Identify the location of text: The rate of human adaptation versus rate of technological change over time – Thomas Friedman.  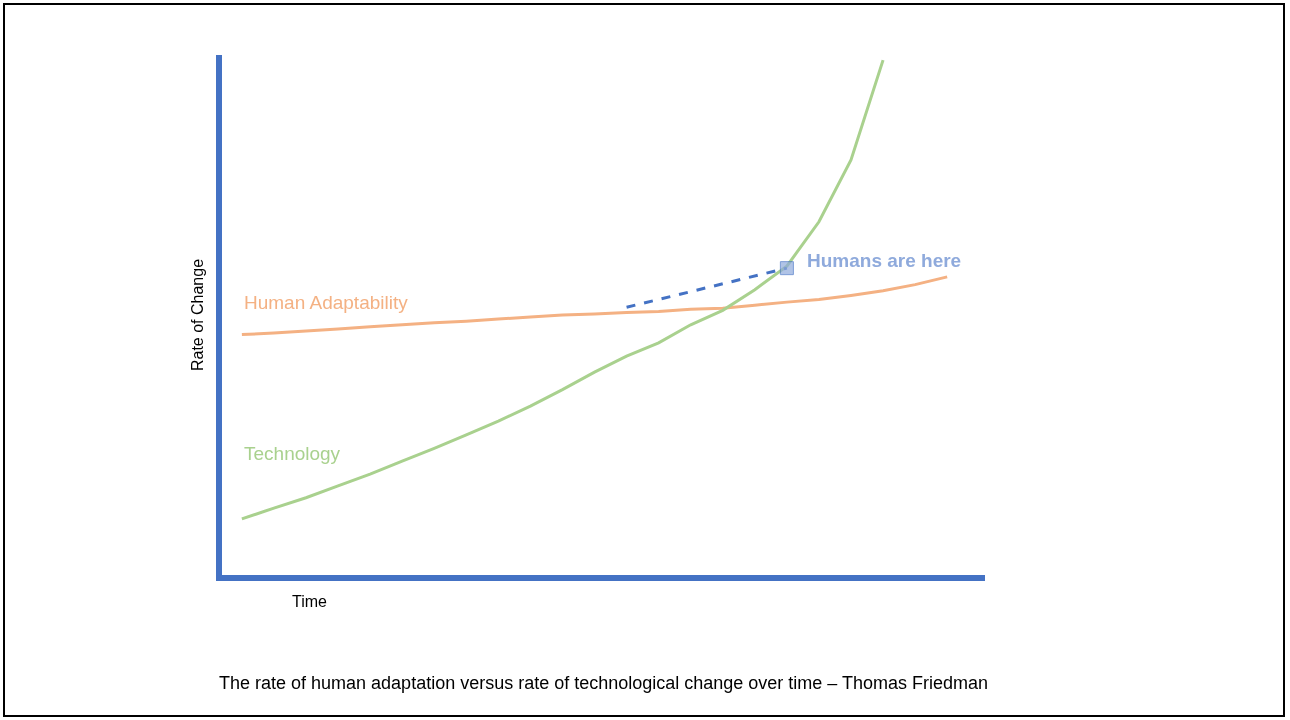
(604, 683).